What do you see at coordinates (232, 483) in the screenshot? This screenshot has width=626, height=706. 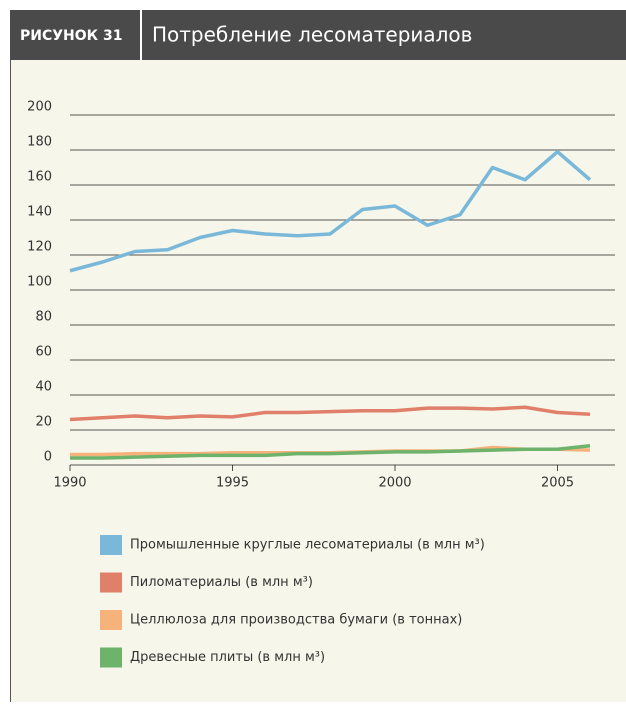 I see `x-tick-label: 1995` at bounding box center [232, 483].